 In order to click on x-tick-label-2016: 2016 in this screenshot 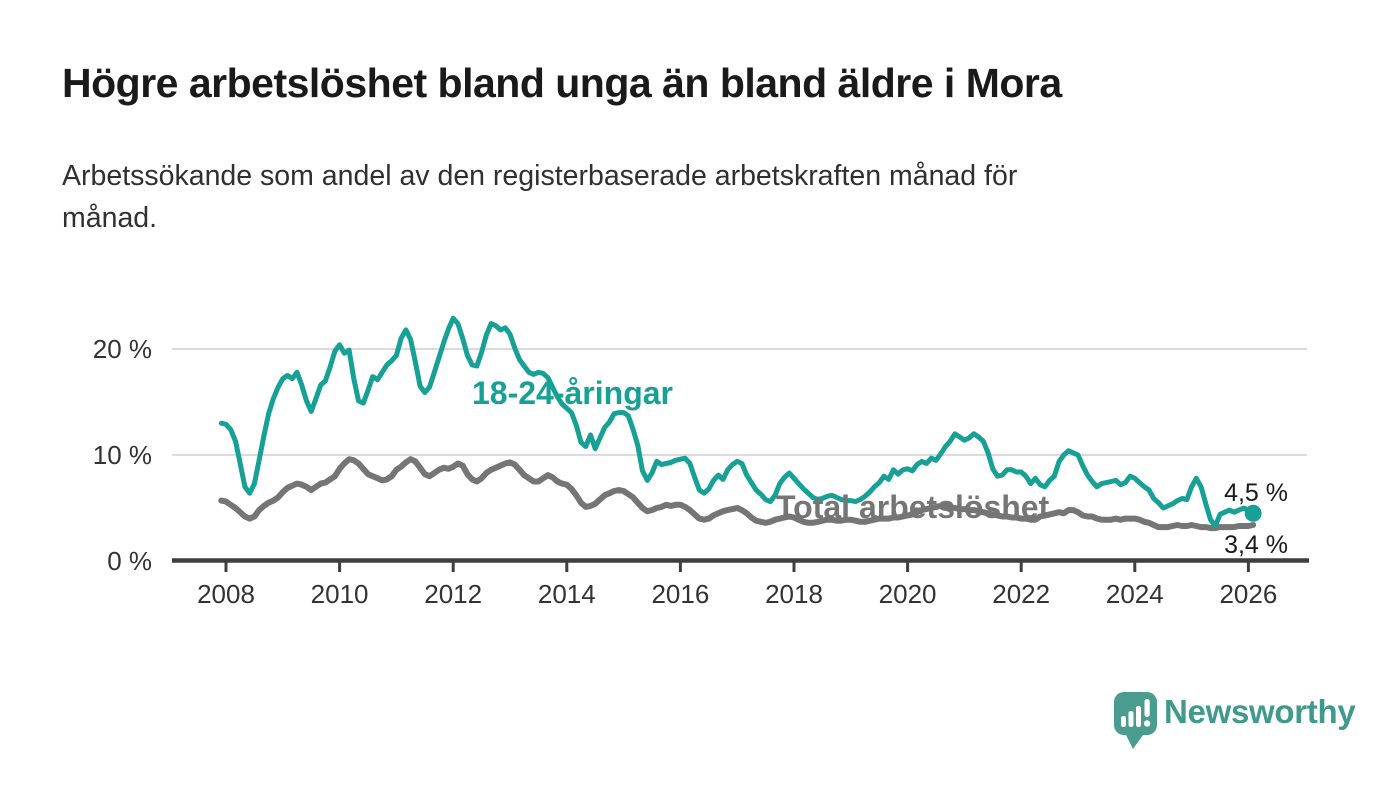, I will do `click(680, 594)`.